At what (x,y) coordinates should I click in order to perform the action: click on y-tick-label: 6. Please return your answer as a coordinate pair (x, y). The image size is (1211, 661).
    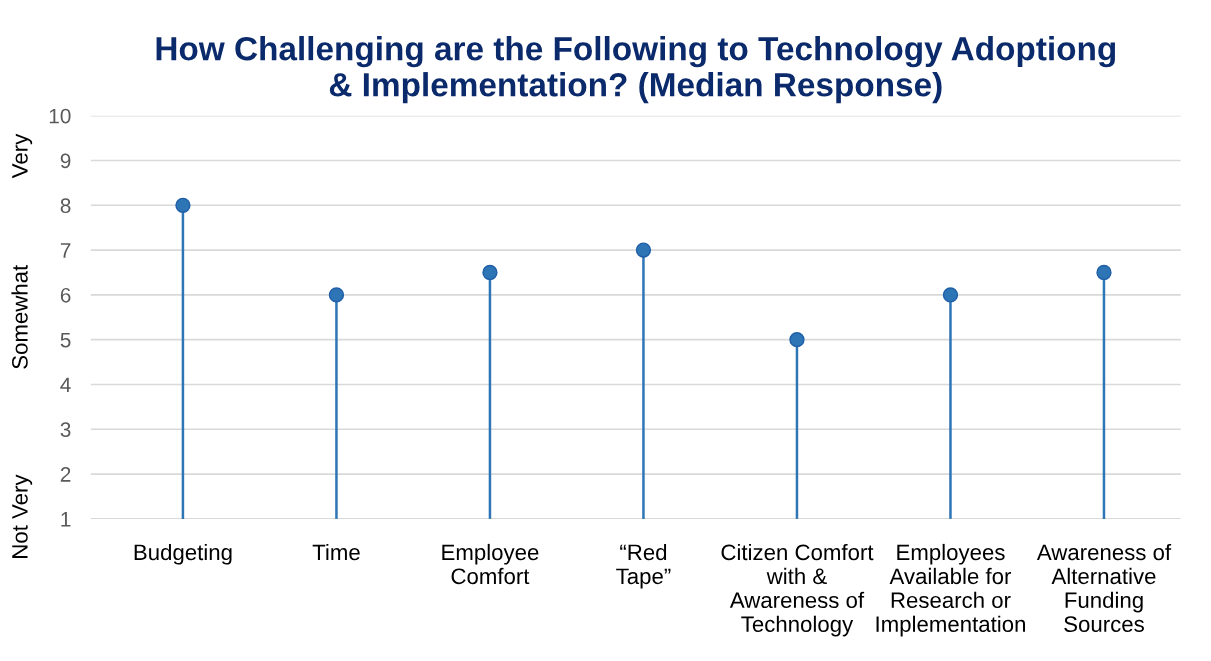
    Looking at the image, I should click on (65, 295).